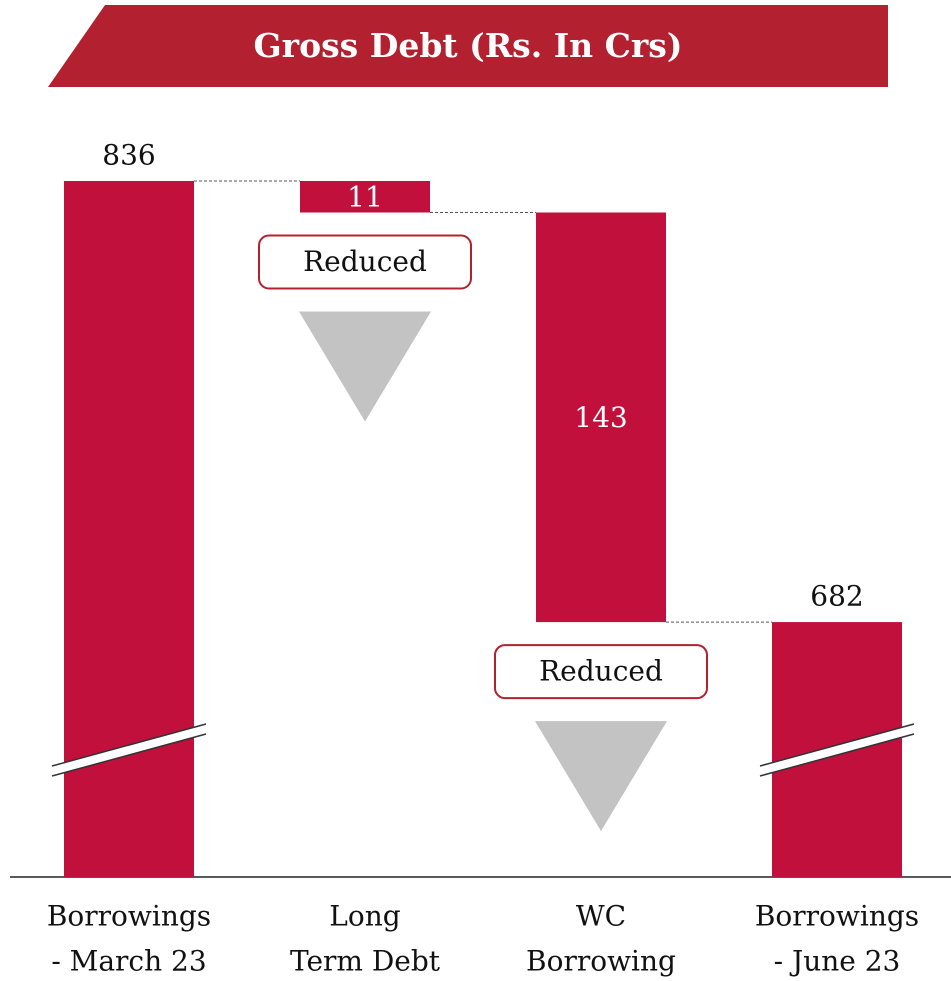  I want to click on title-banner, so click(468, 46).